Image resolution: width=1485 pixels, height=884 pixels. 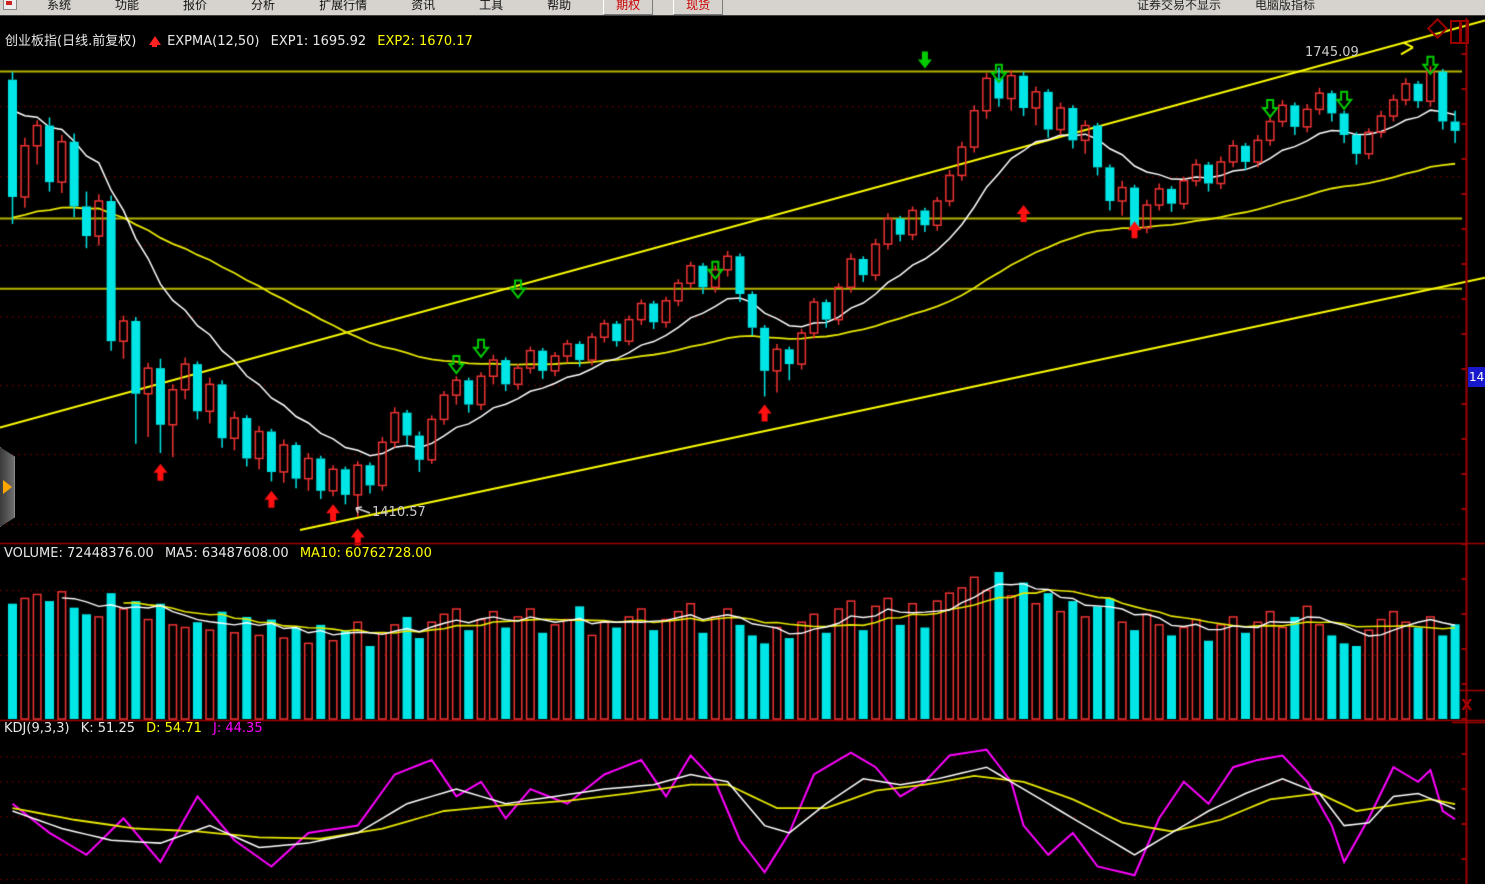 I want to click on menu-item-1: 系统, so click(x=59, y=6).